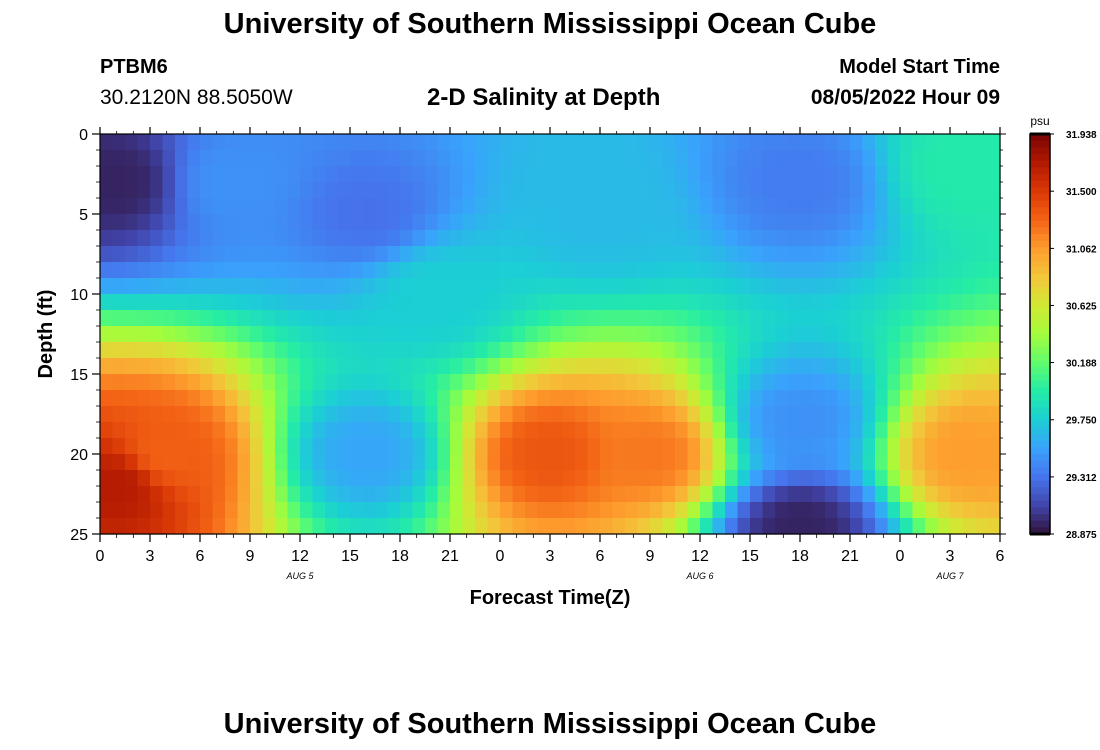  Describe the element at coordinates (350, 556) in the screenshot. I see `x-tick-label: 15` at that location.